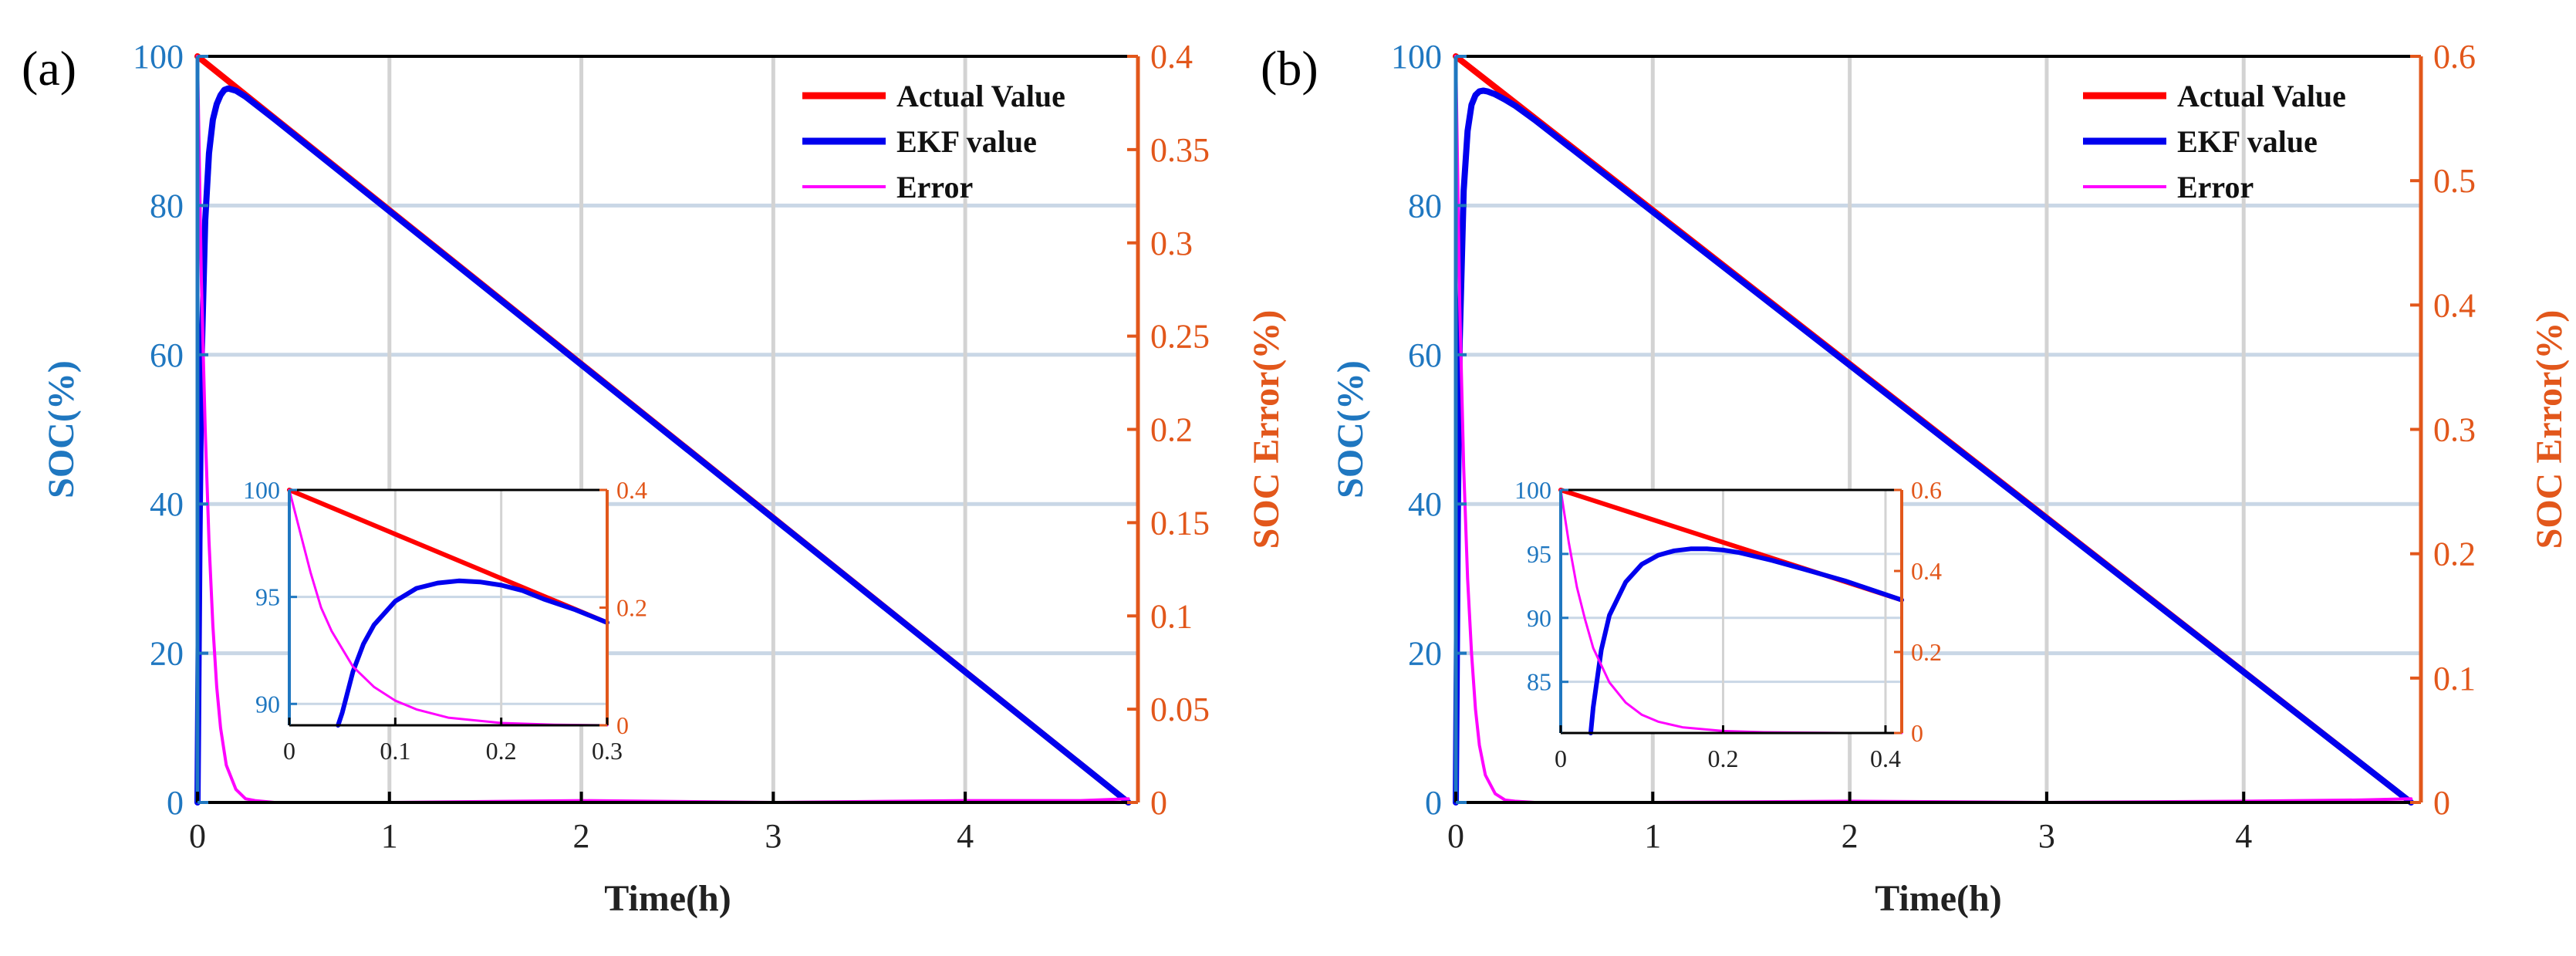  Describe the element at coordinates (1926, 490) in the screenshot. I see `inset-right-y-tick-label: 0.6` at that location.